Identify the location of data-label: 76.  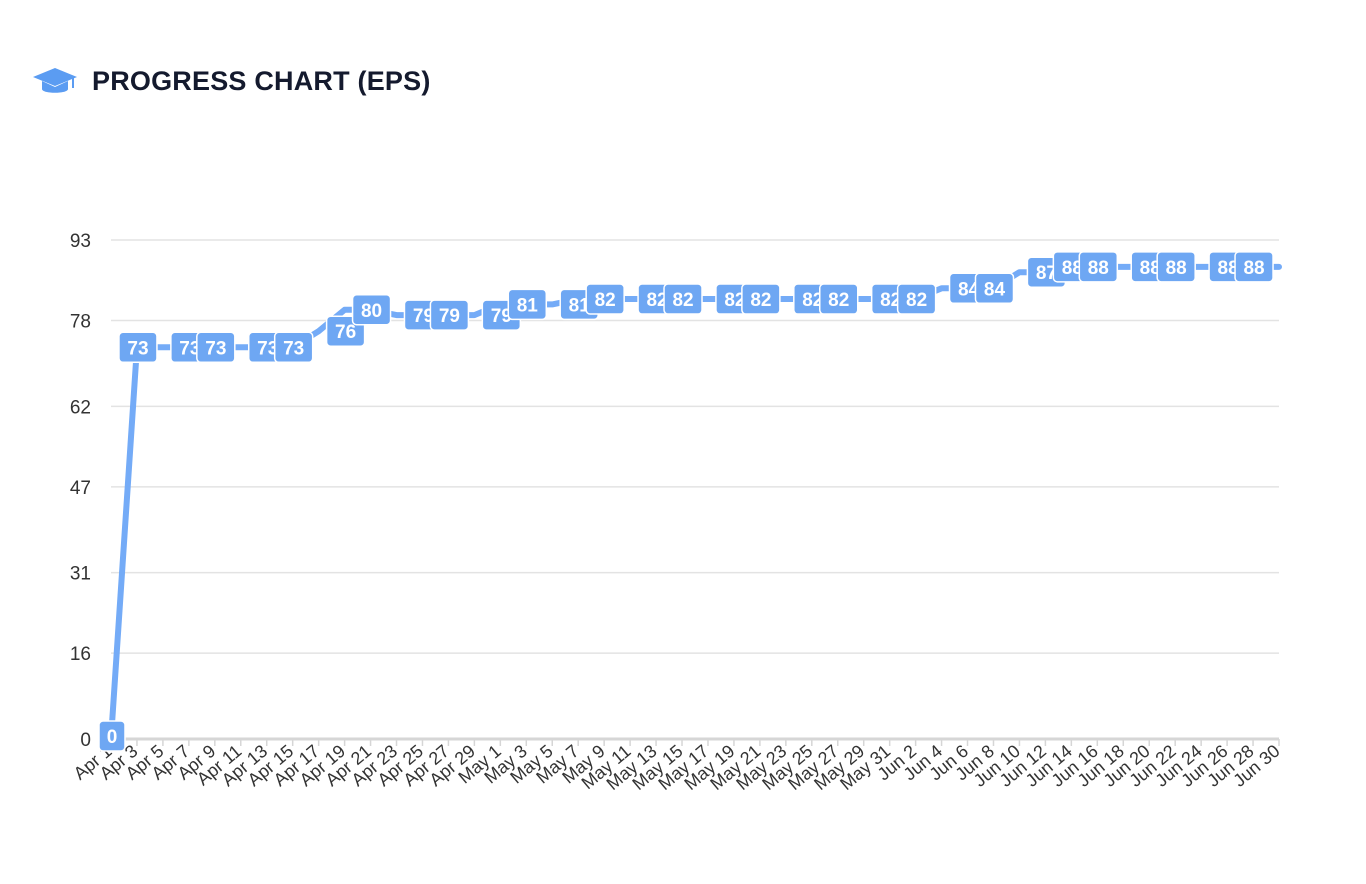
(345, 332).